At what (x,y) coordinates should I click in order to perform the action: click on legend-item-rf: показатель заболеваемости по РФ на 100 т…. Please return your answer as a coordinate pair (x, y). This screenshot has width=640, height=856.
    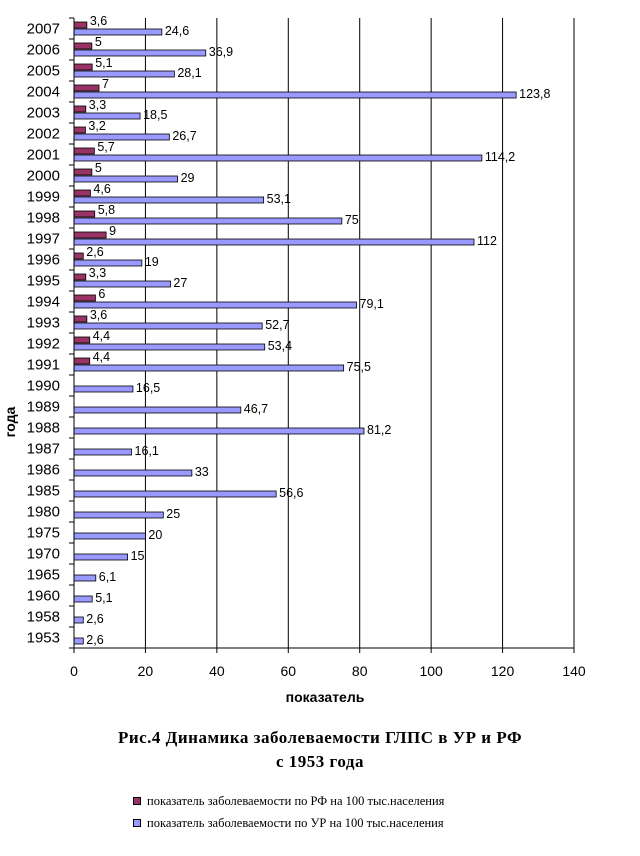
    Looking at the image, I should click on (288, 801).